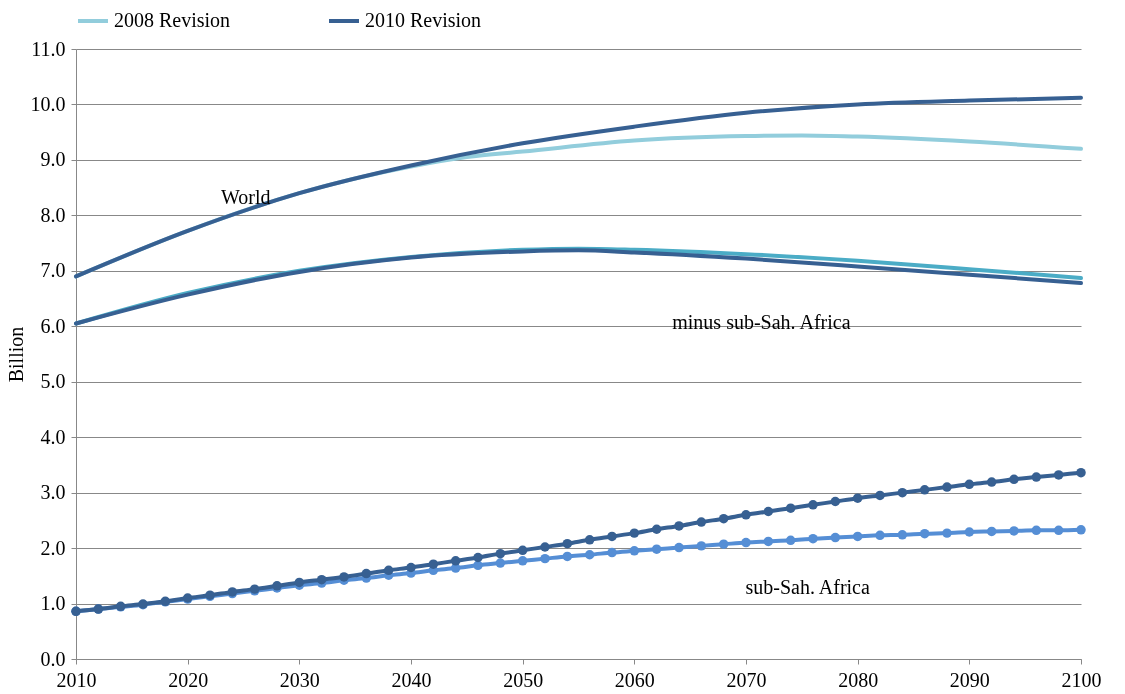 The image size is (1125, 694). What do you see at coordinates (172, 20) in the screenshot?
I see `legend-label: 2008 Revision` at bounding box center [172, 20].